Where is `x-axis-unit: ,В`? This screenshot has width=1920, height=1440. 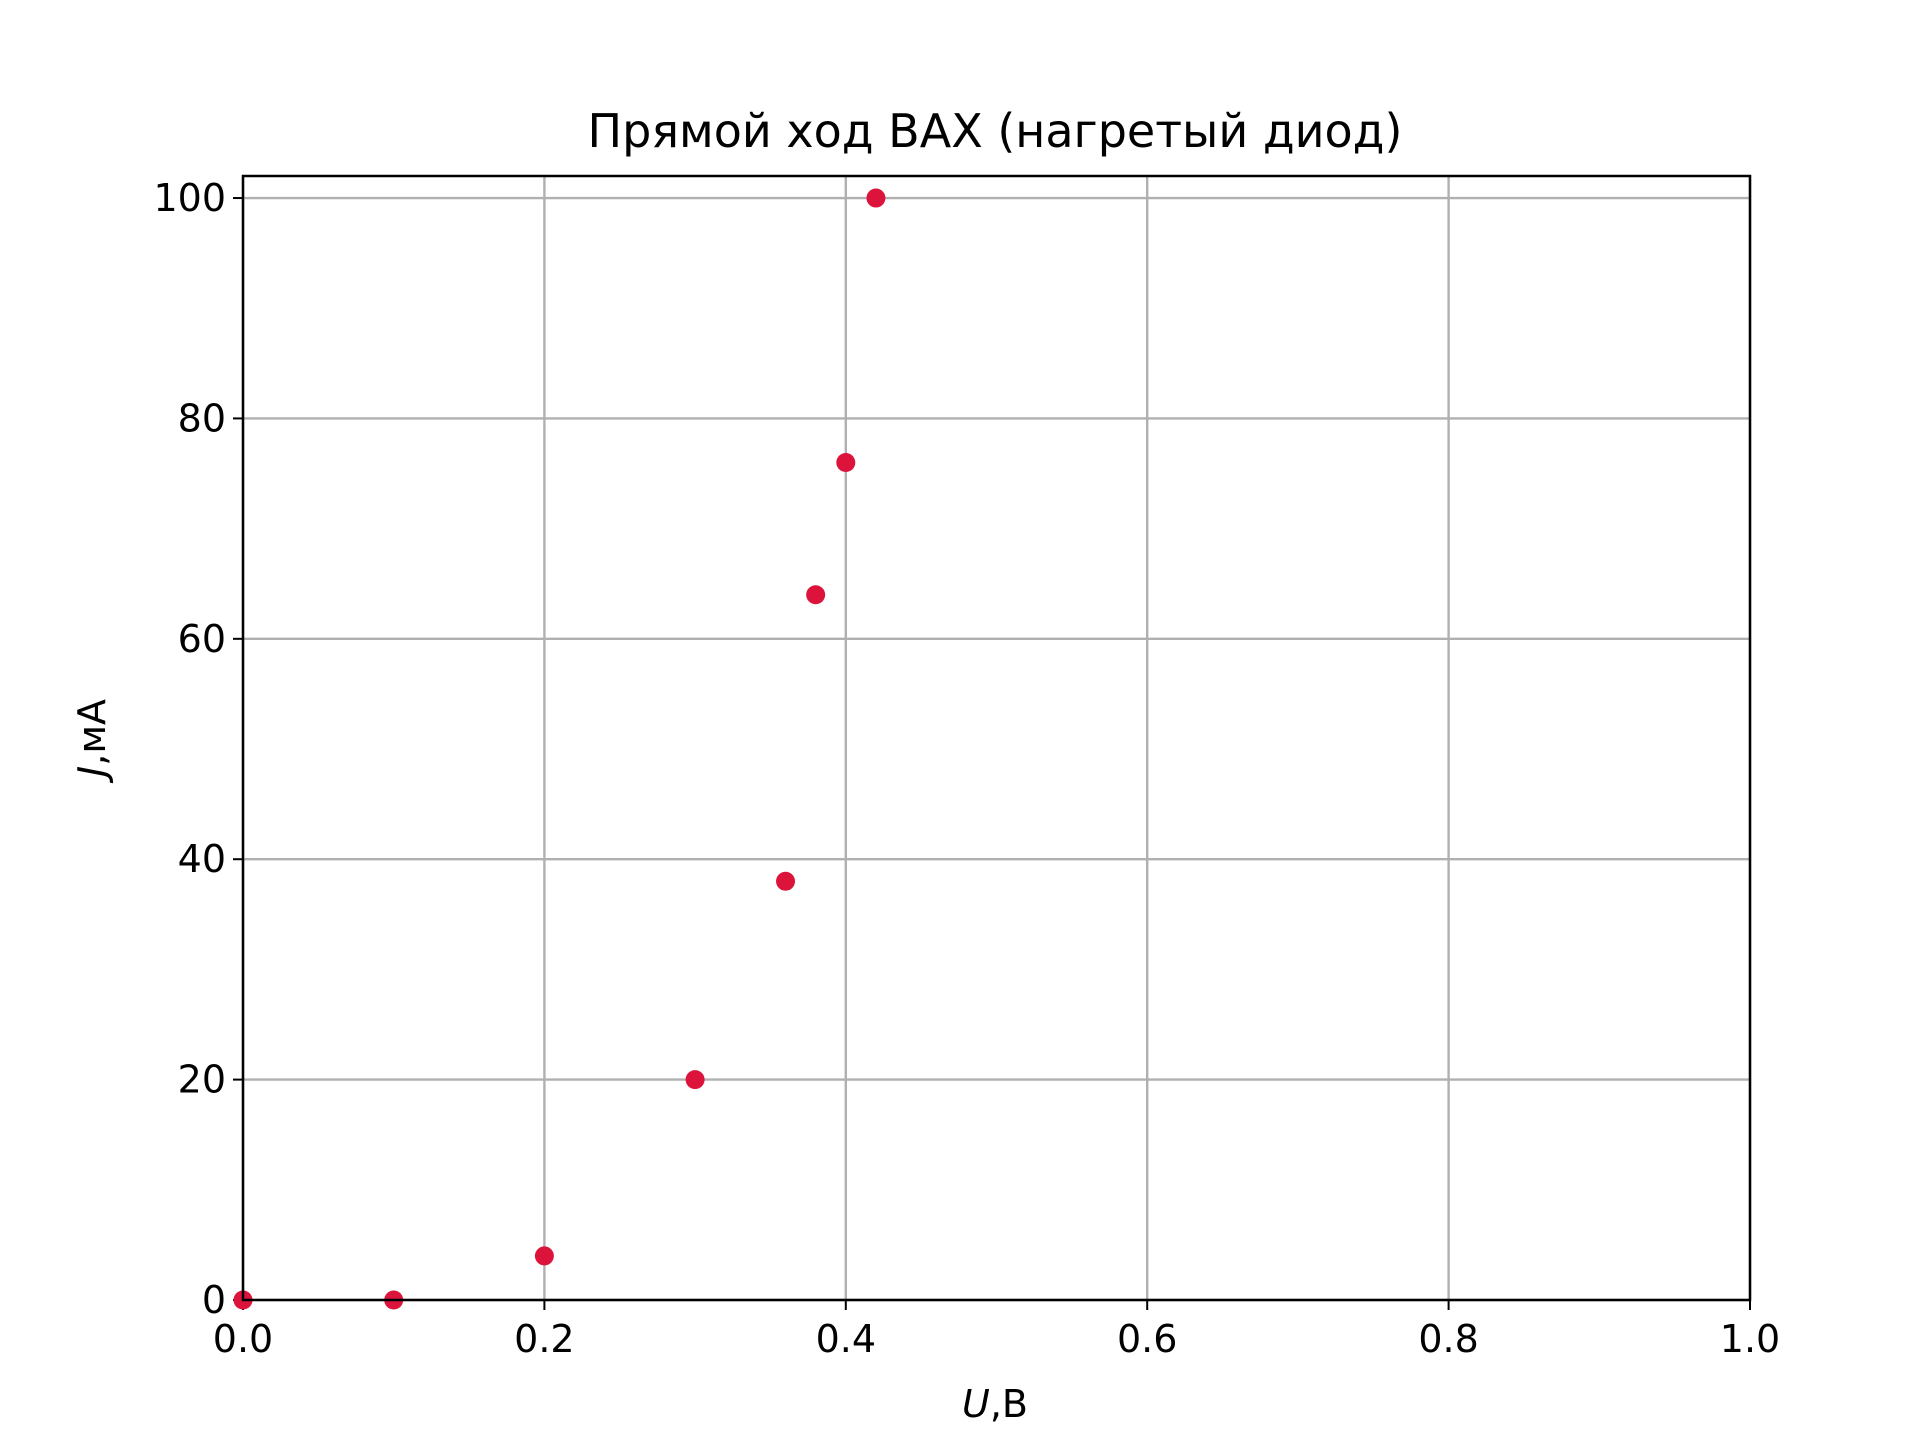 x-axis-unit: ,В is located at coordinates (1009, 1404).